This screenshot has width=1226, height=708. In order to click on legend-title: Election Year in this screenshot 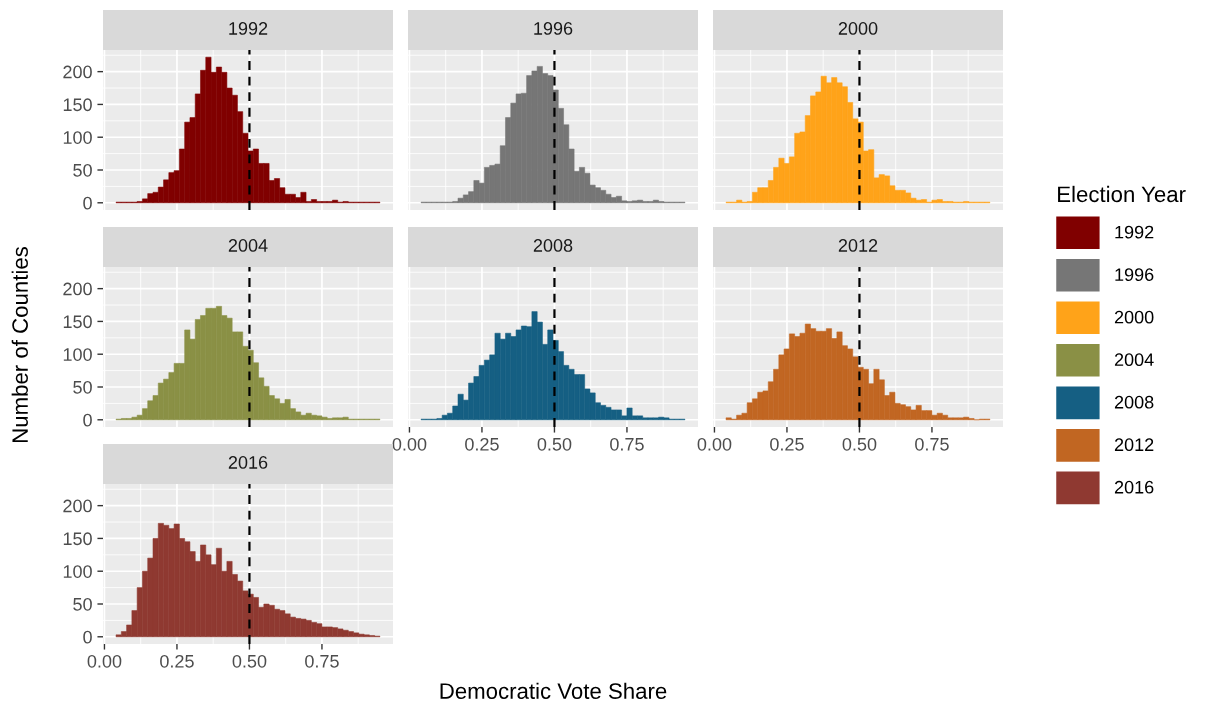, I will do `click(1122, 194)`.